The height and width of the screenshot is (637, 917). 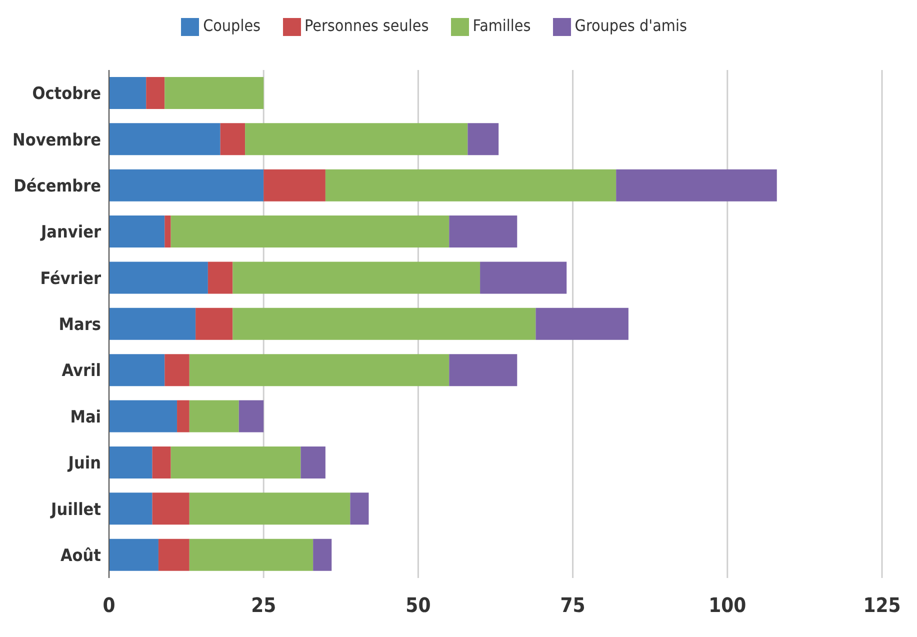 I want to click on legend-label: Couples, so click(x=232, y=25).